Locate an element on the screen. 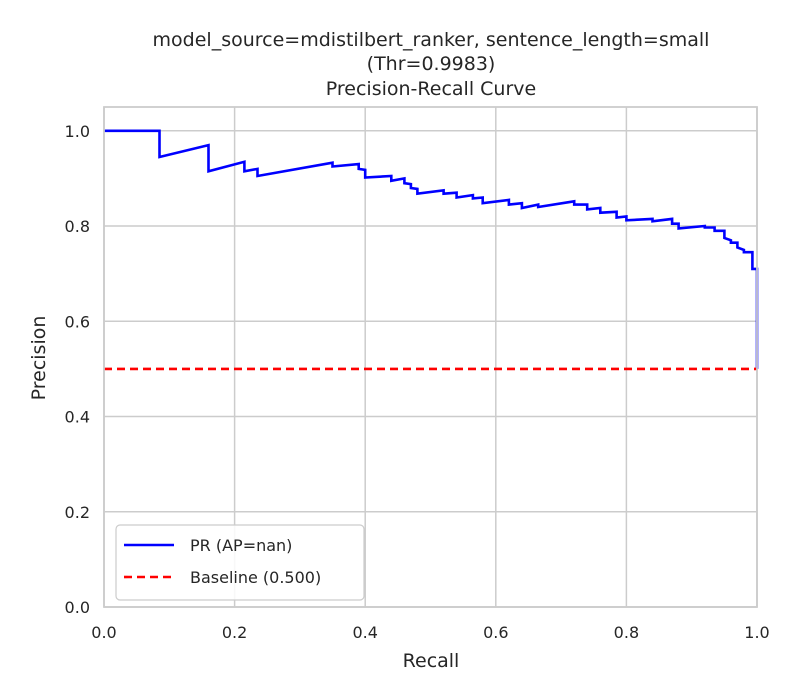  y-axis-label: Precision is located at coordinates (39, 358).